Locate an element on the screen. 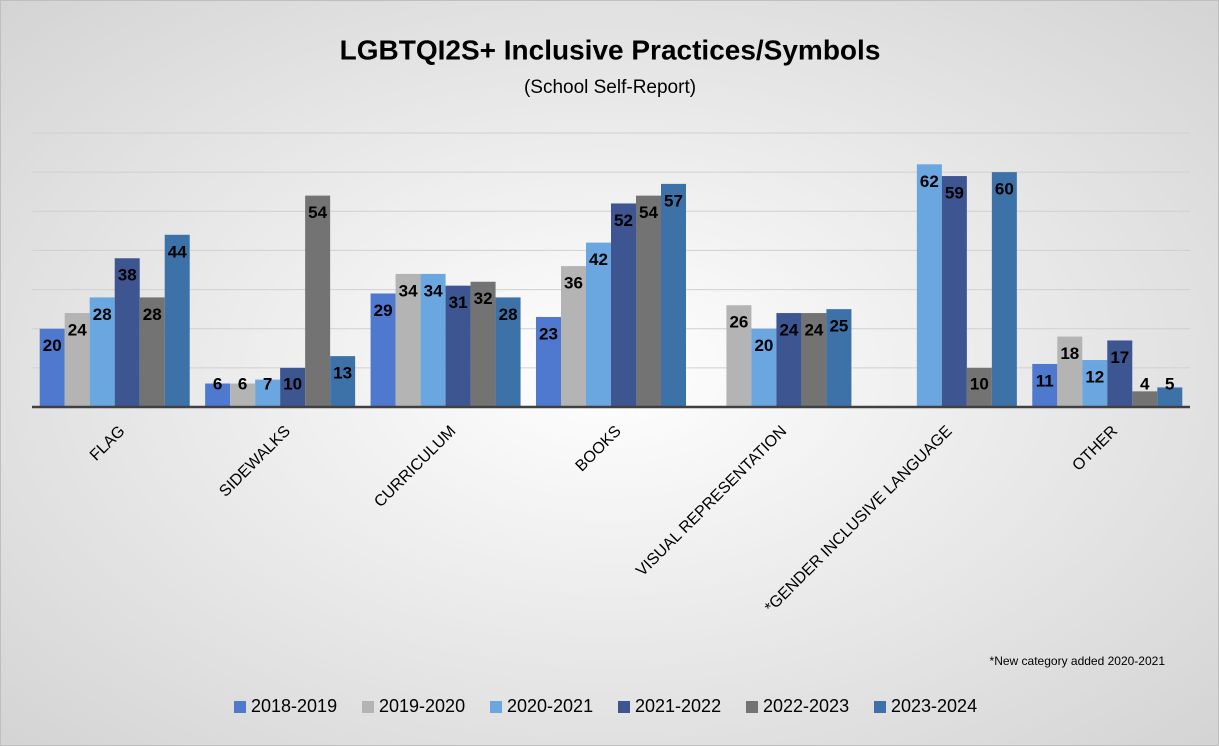 Image resolution: width=1219 pixels, height=746 pixels. legend-label: 2023-2024 is located at coordinates (934, 706).